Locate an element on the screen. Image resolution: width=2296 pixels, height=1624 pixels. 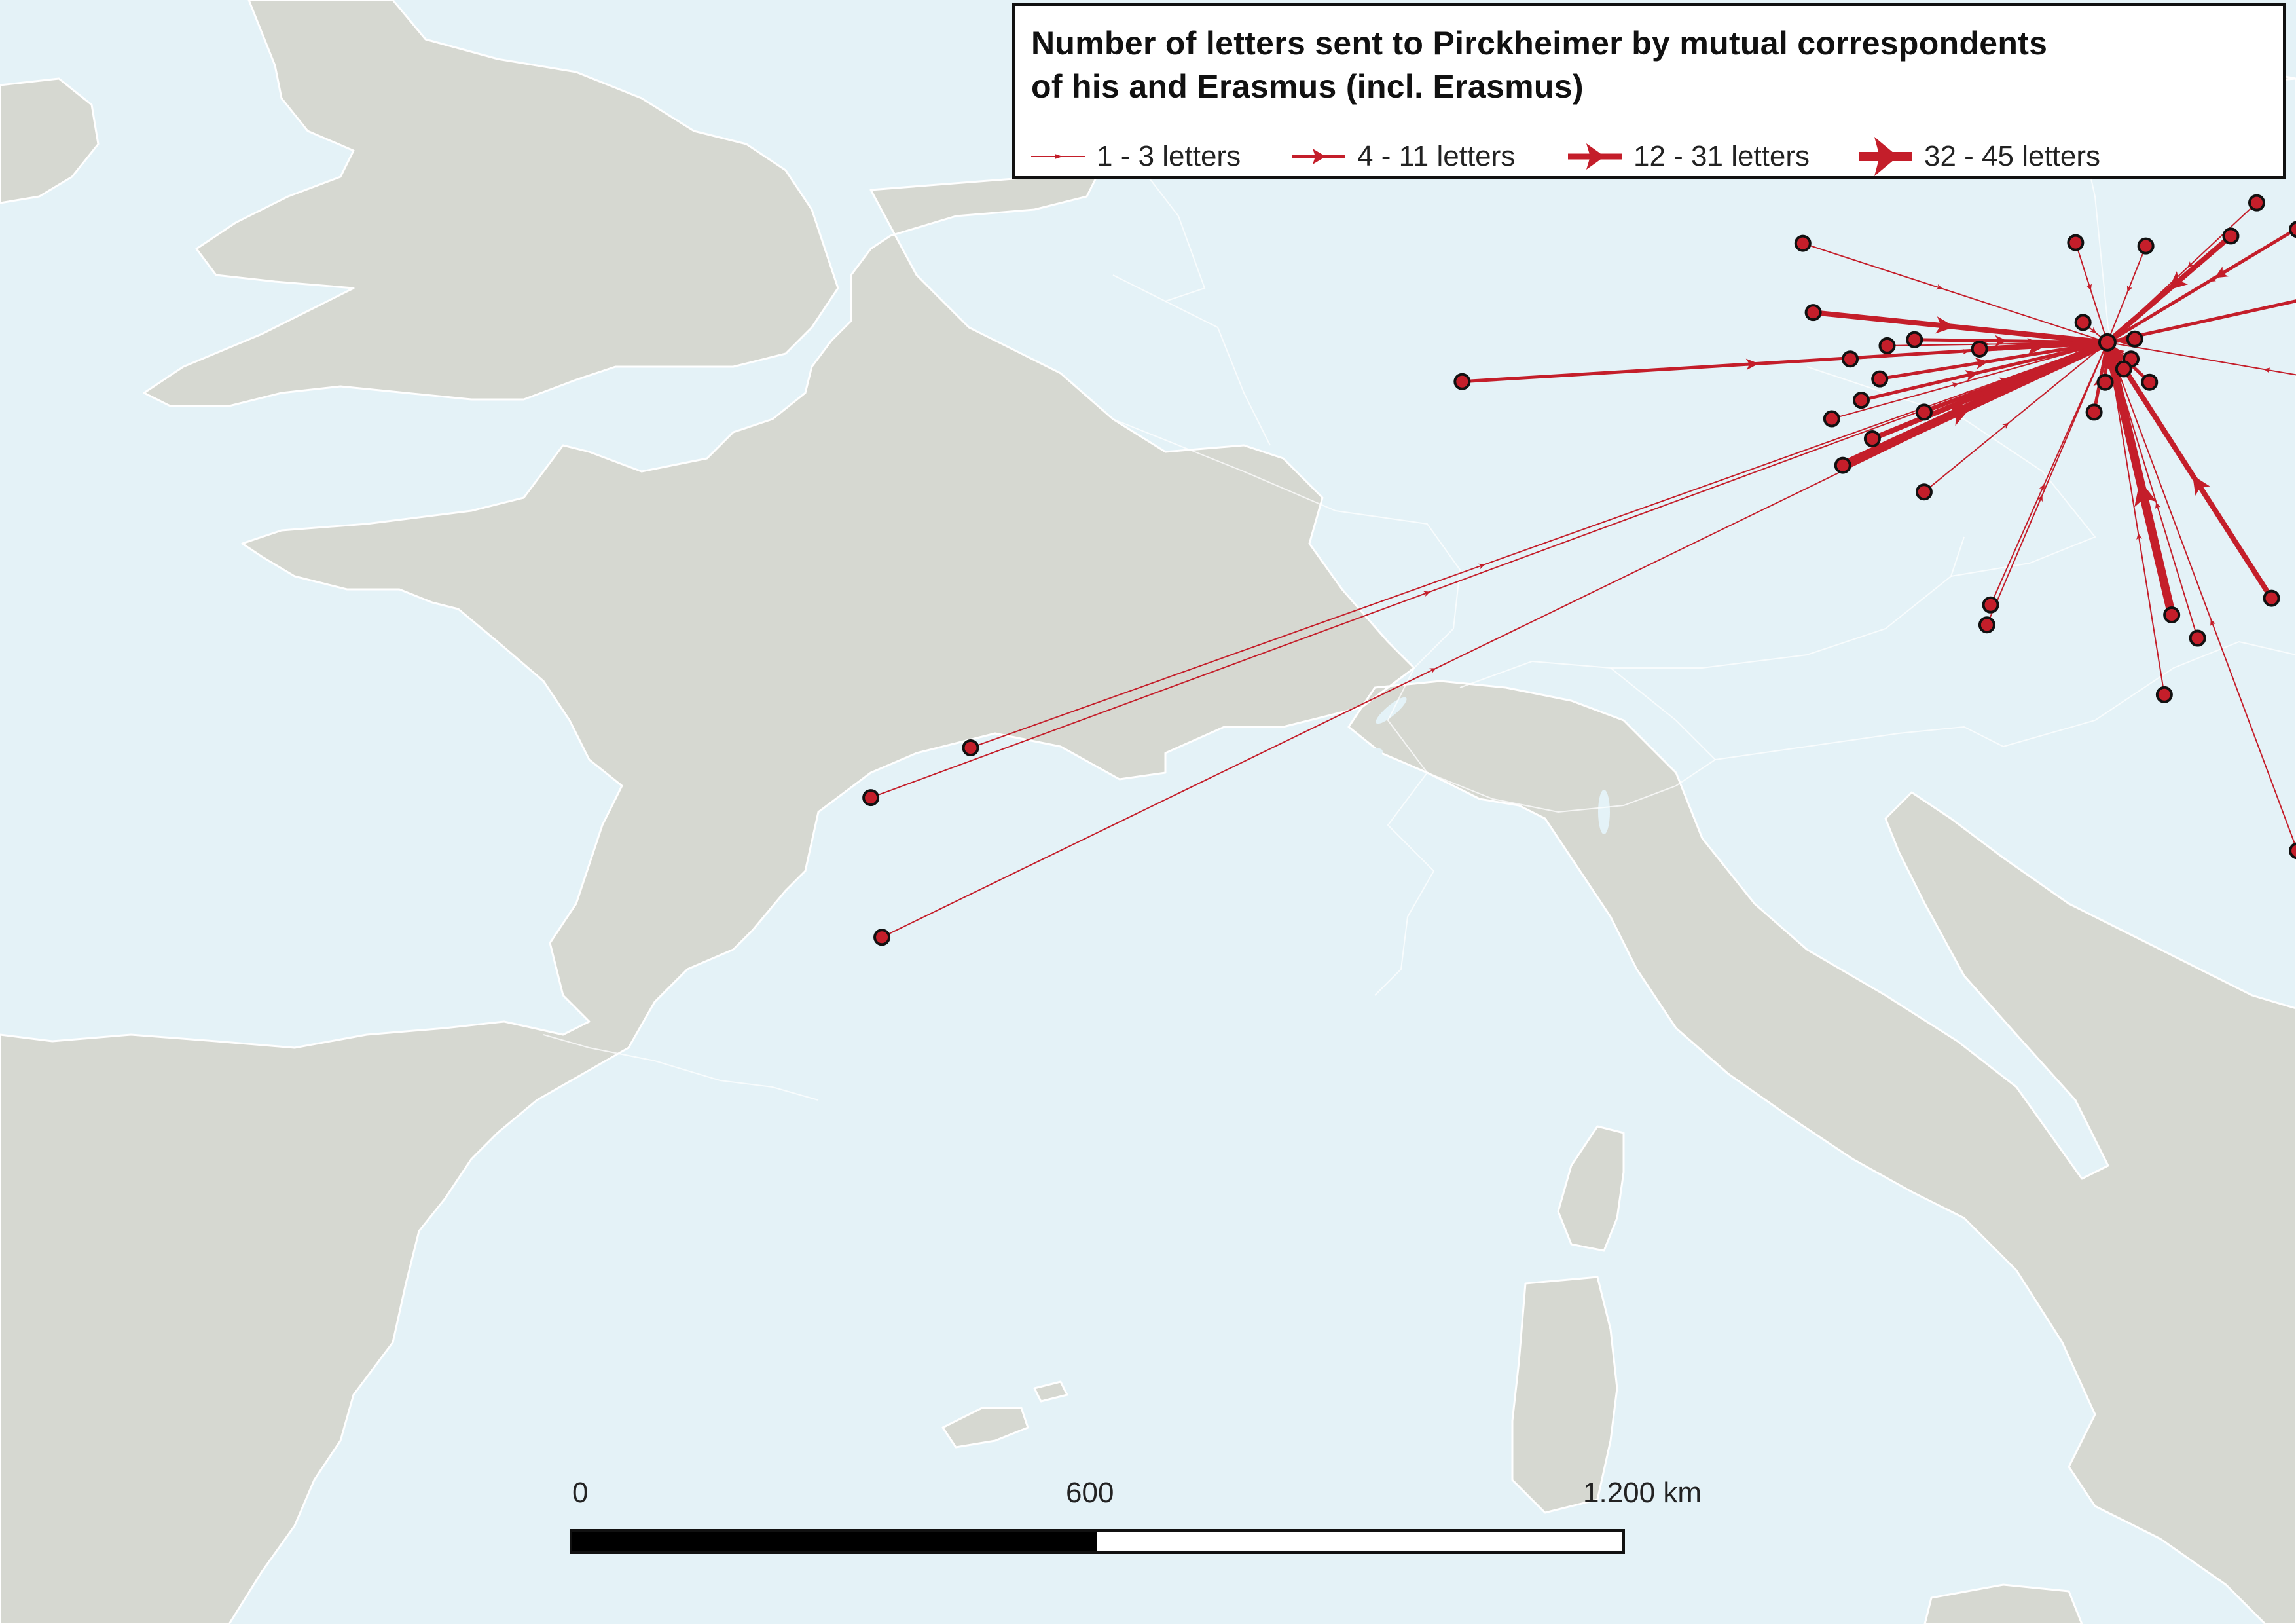
legend-label-1-3: 1 - 3 letters is located at coordinates (1169, 156).